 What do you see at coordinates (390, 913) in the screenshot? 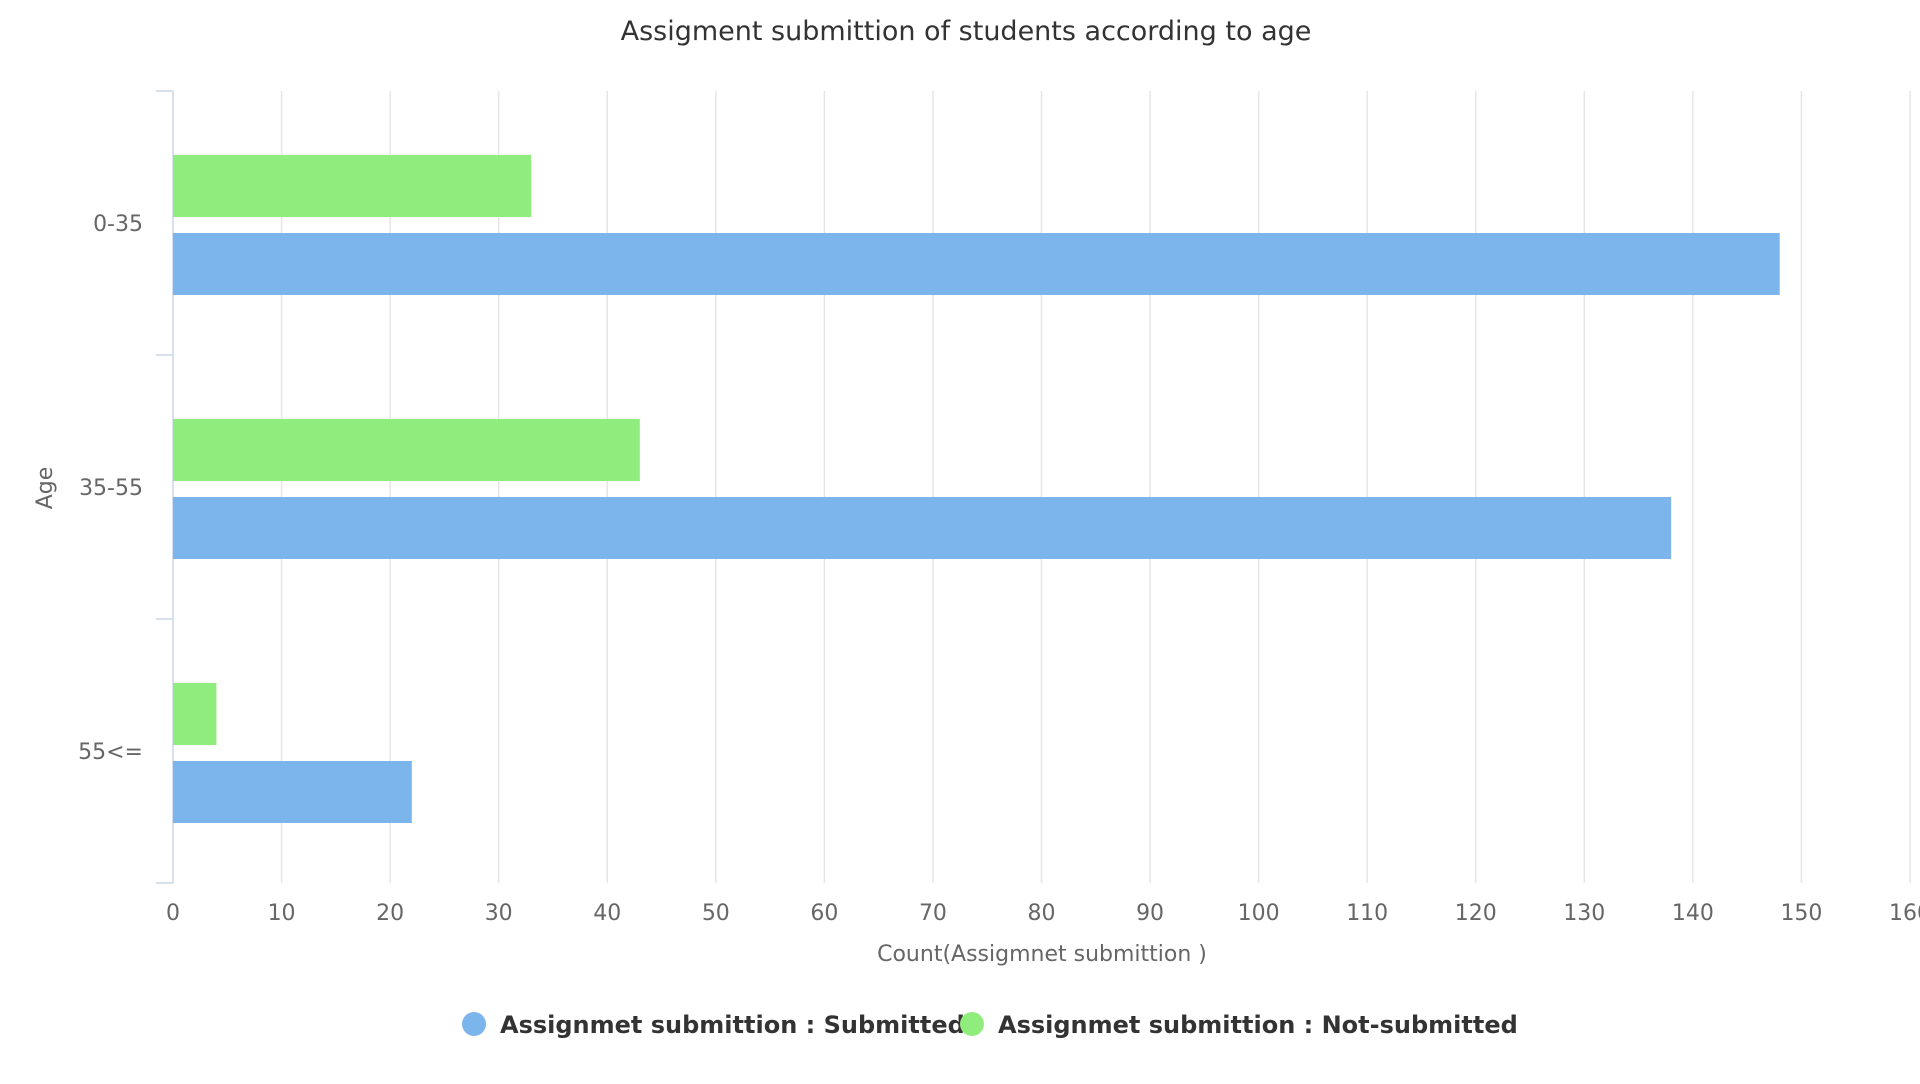
I see `x-tick-label: 20` at bounding box center [390, 913].